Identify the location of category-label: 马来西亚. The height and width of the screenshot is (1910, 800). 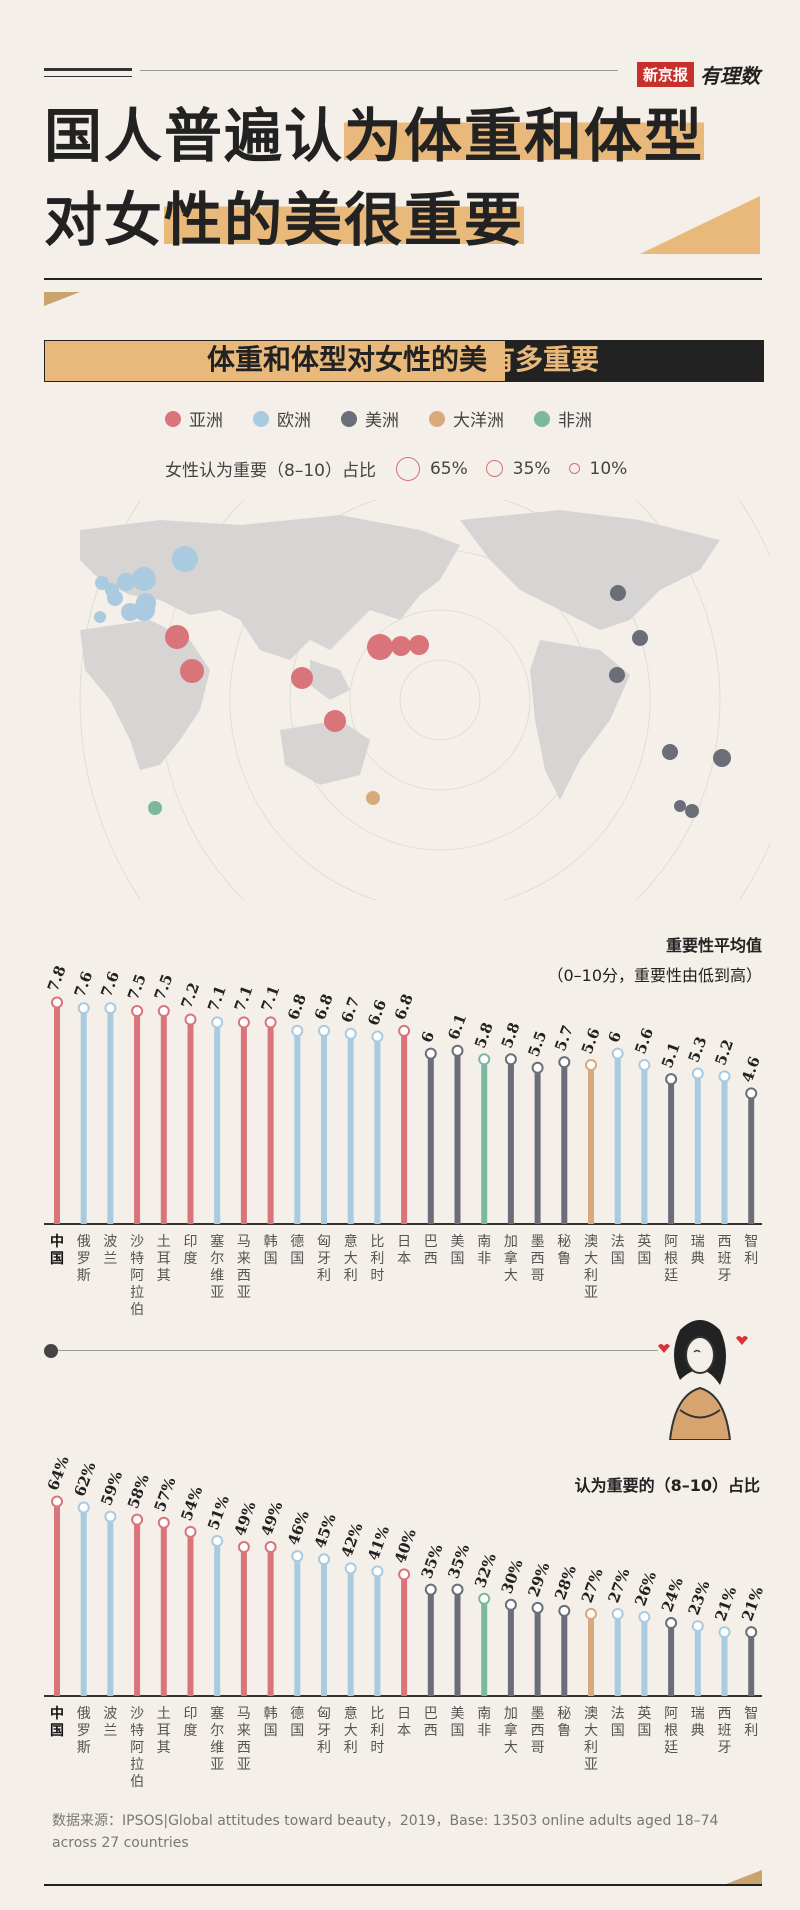
(244, 1739).